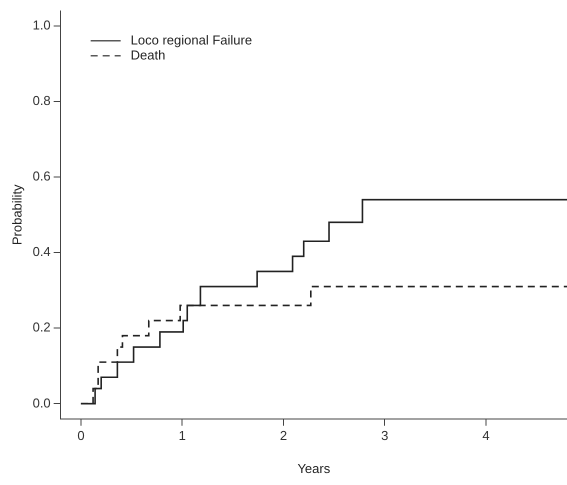 The height and width of the screenshot is (485, 567). Describe the element at coordinates (16, 215) in the screenshot. I see `y-axis-title: Probability` at that location.